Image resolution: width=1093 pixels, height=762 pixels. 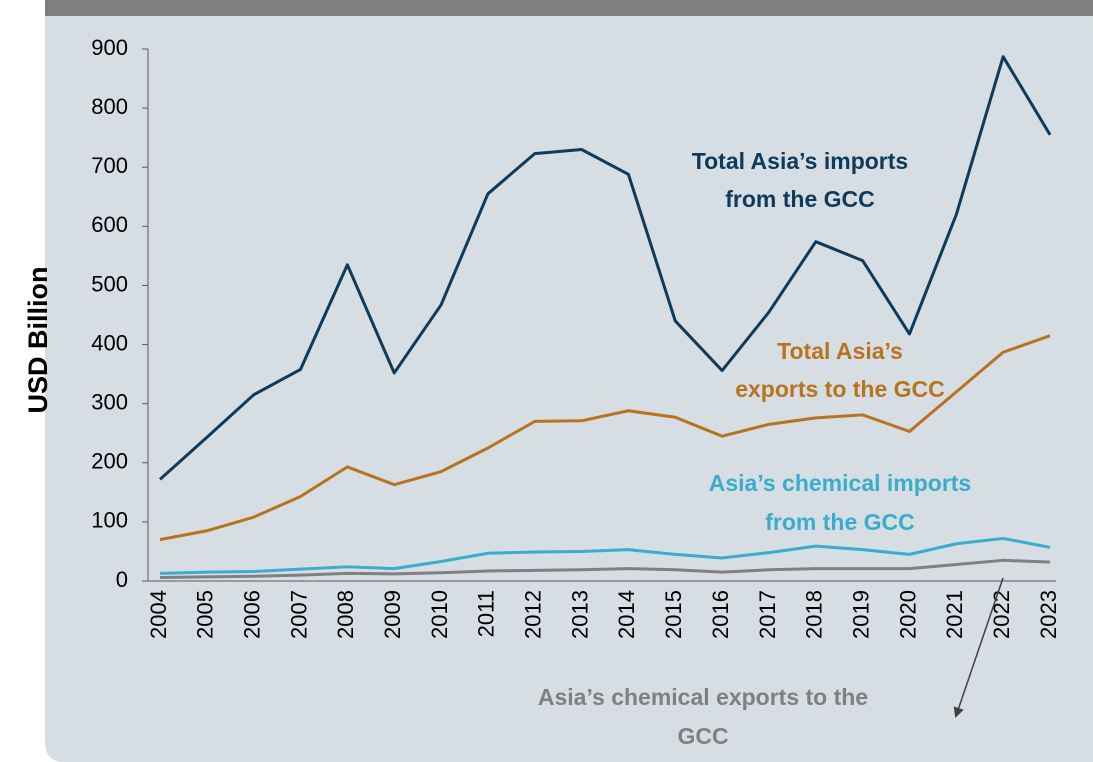 What do you see at coordinates (345, 614) in the screenshot?
I see `x-tick-label: 2008` at bounding box center [345, 614].